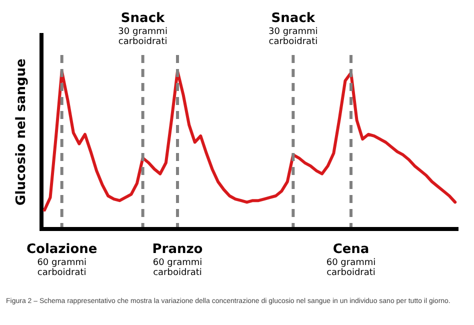 The height and width of the screenshot is (325, 474). What do you see at coordinates (62, 260) in the screenshot?
I see `x-tick-label: Colazione 60 grammi carboidrati` at bounding box center [62, 260].